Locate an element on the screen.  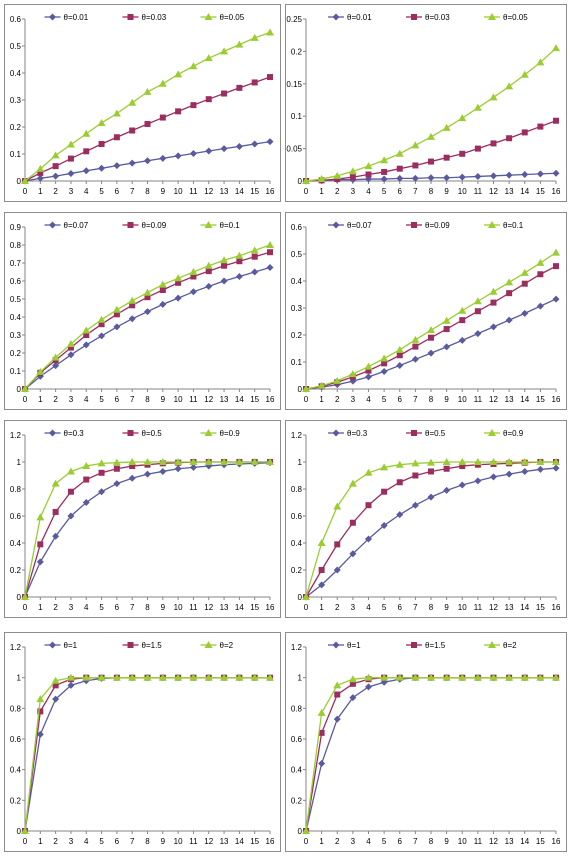
legend-entry: θ=1.5 is located at coordinates (426, 645).